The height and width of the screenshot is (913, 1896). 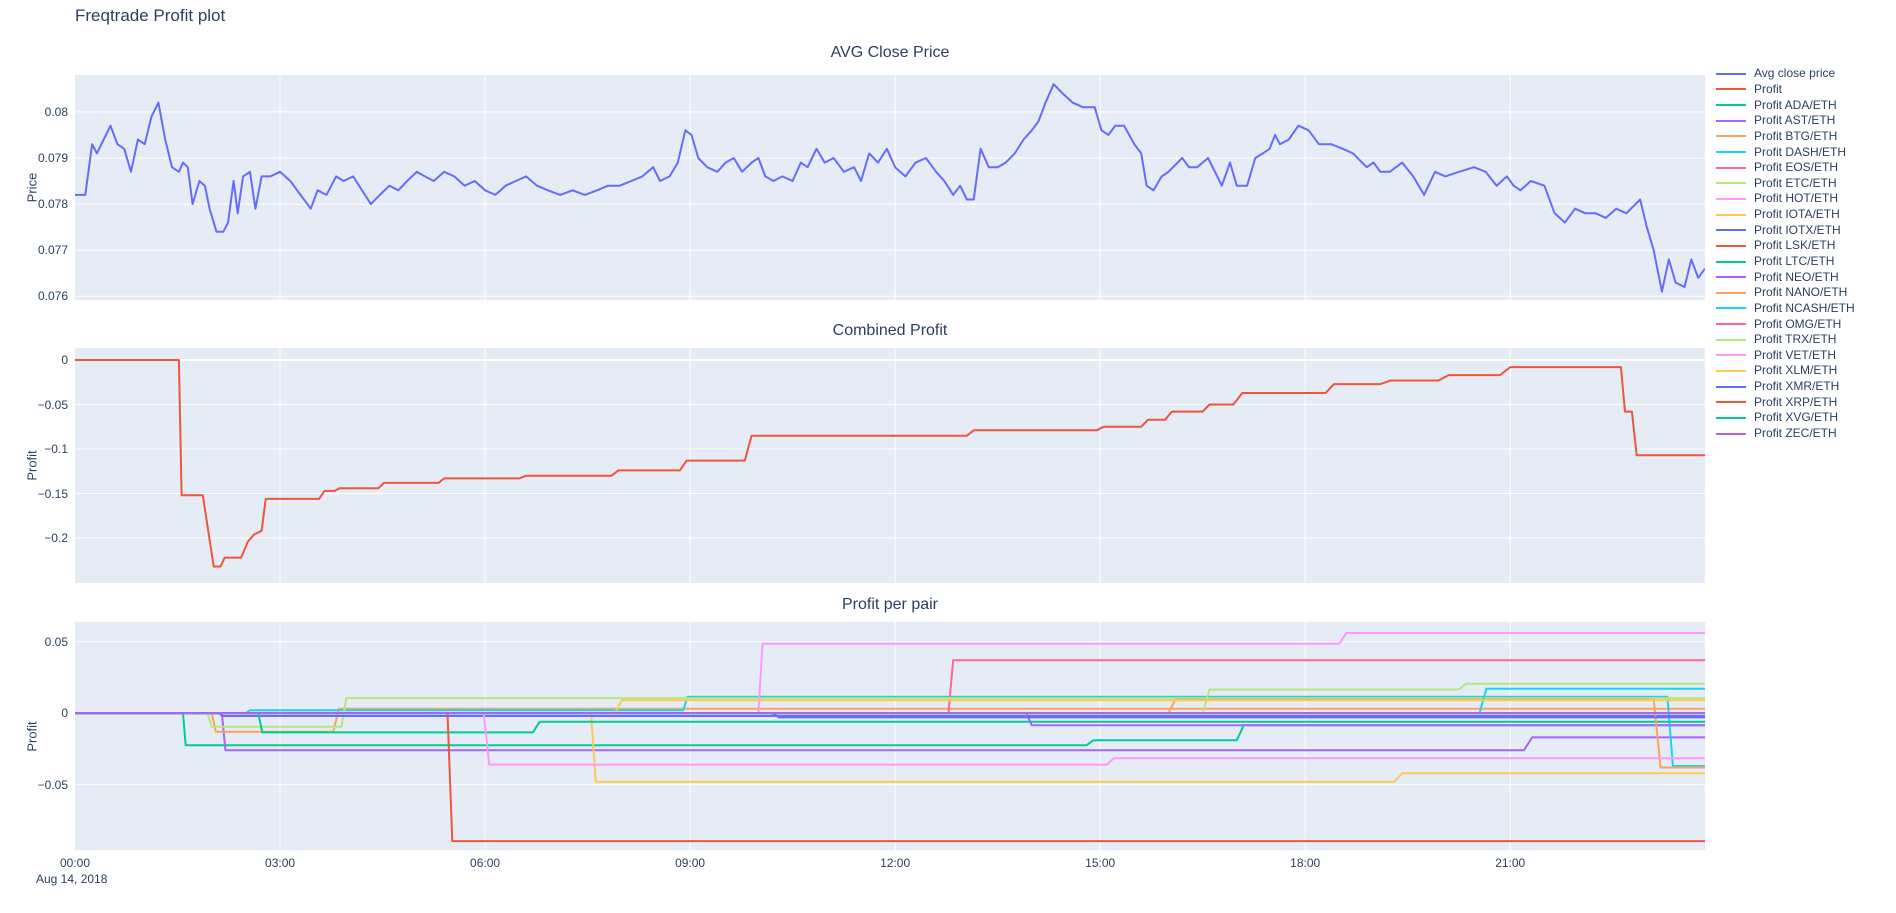 I want to click on legend-item-label: Profit EOS/ETH, so click(x=1796, y=167).